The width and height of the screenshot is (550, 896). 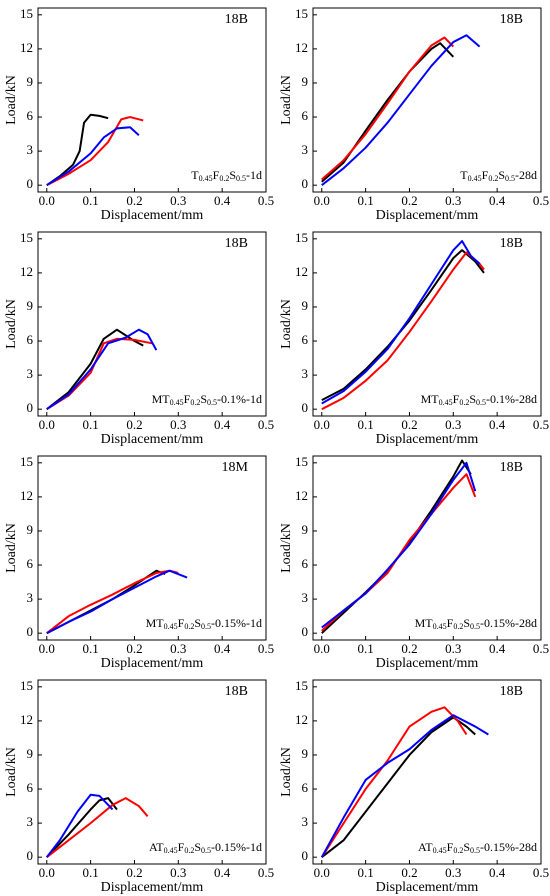 What do you see at coordinates (30, 115) in the screenshot?
I see `y-tick-label: 6` at bounding box center [30, 115].